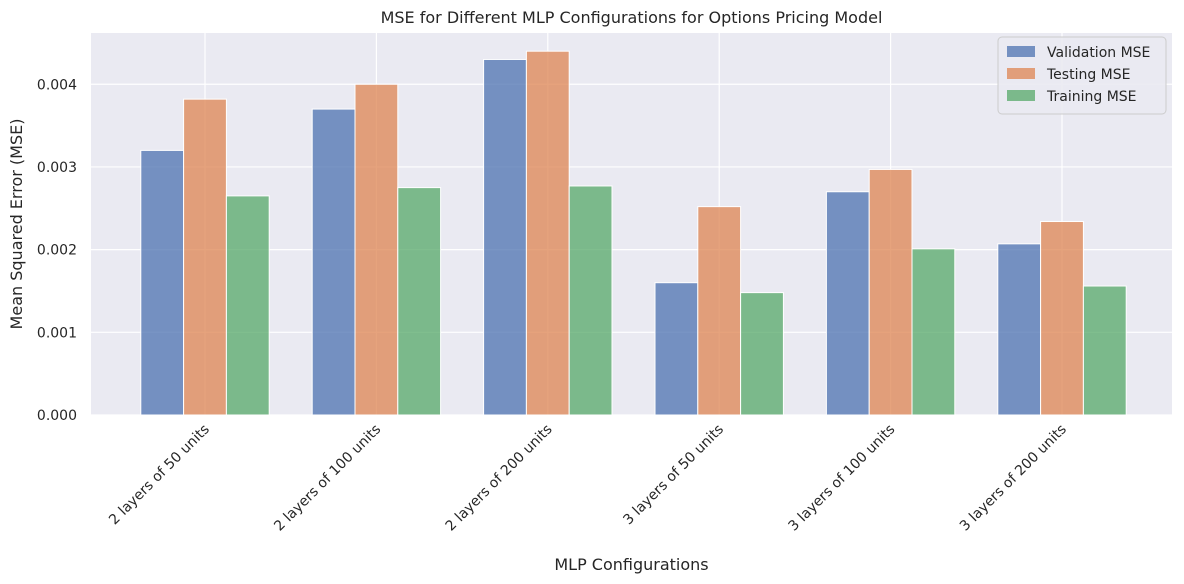  Describe the element at coordinates (590, 300) in the screenshot. I see `bar-s2-c2` at that location.